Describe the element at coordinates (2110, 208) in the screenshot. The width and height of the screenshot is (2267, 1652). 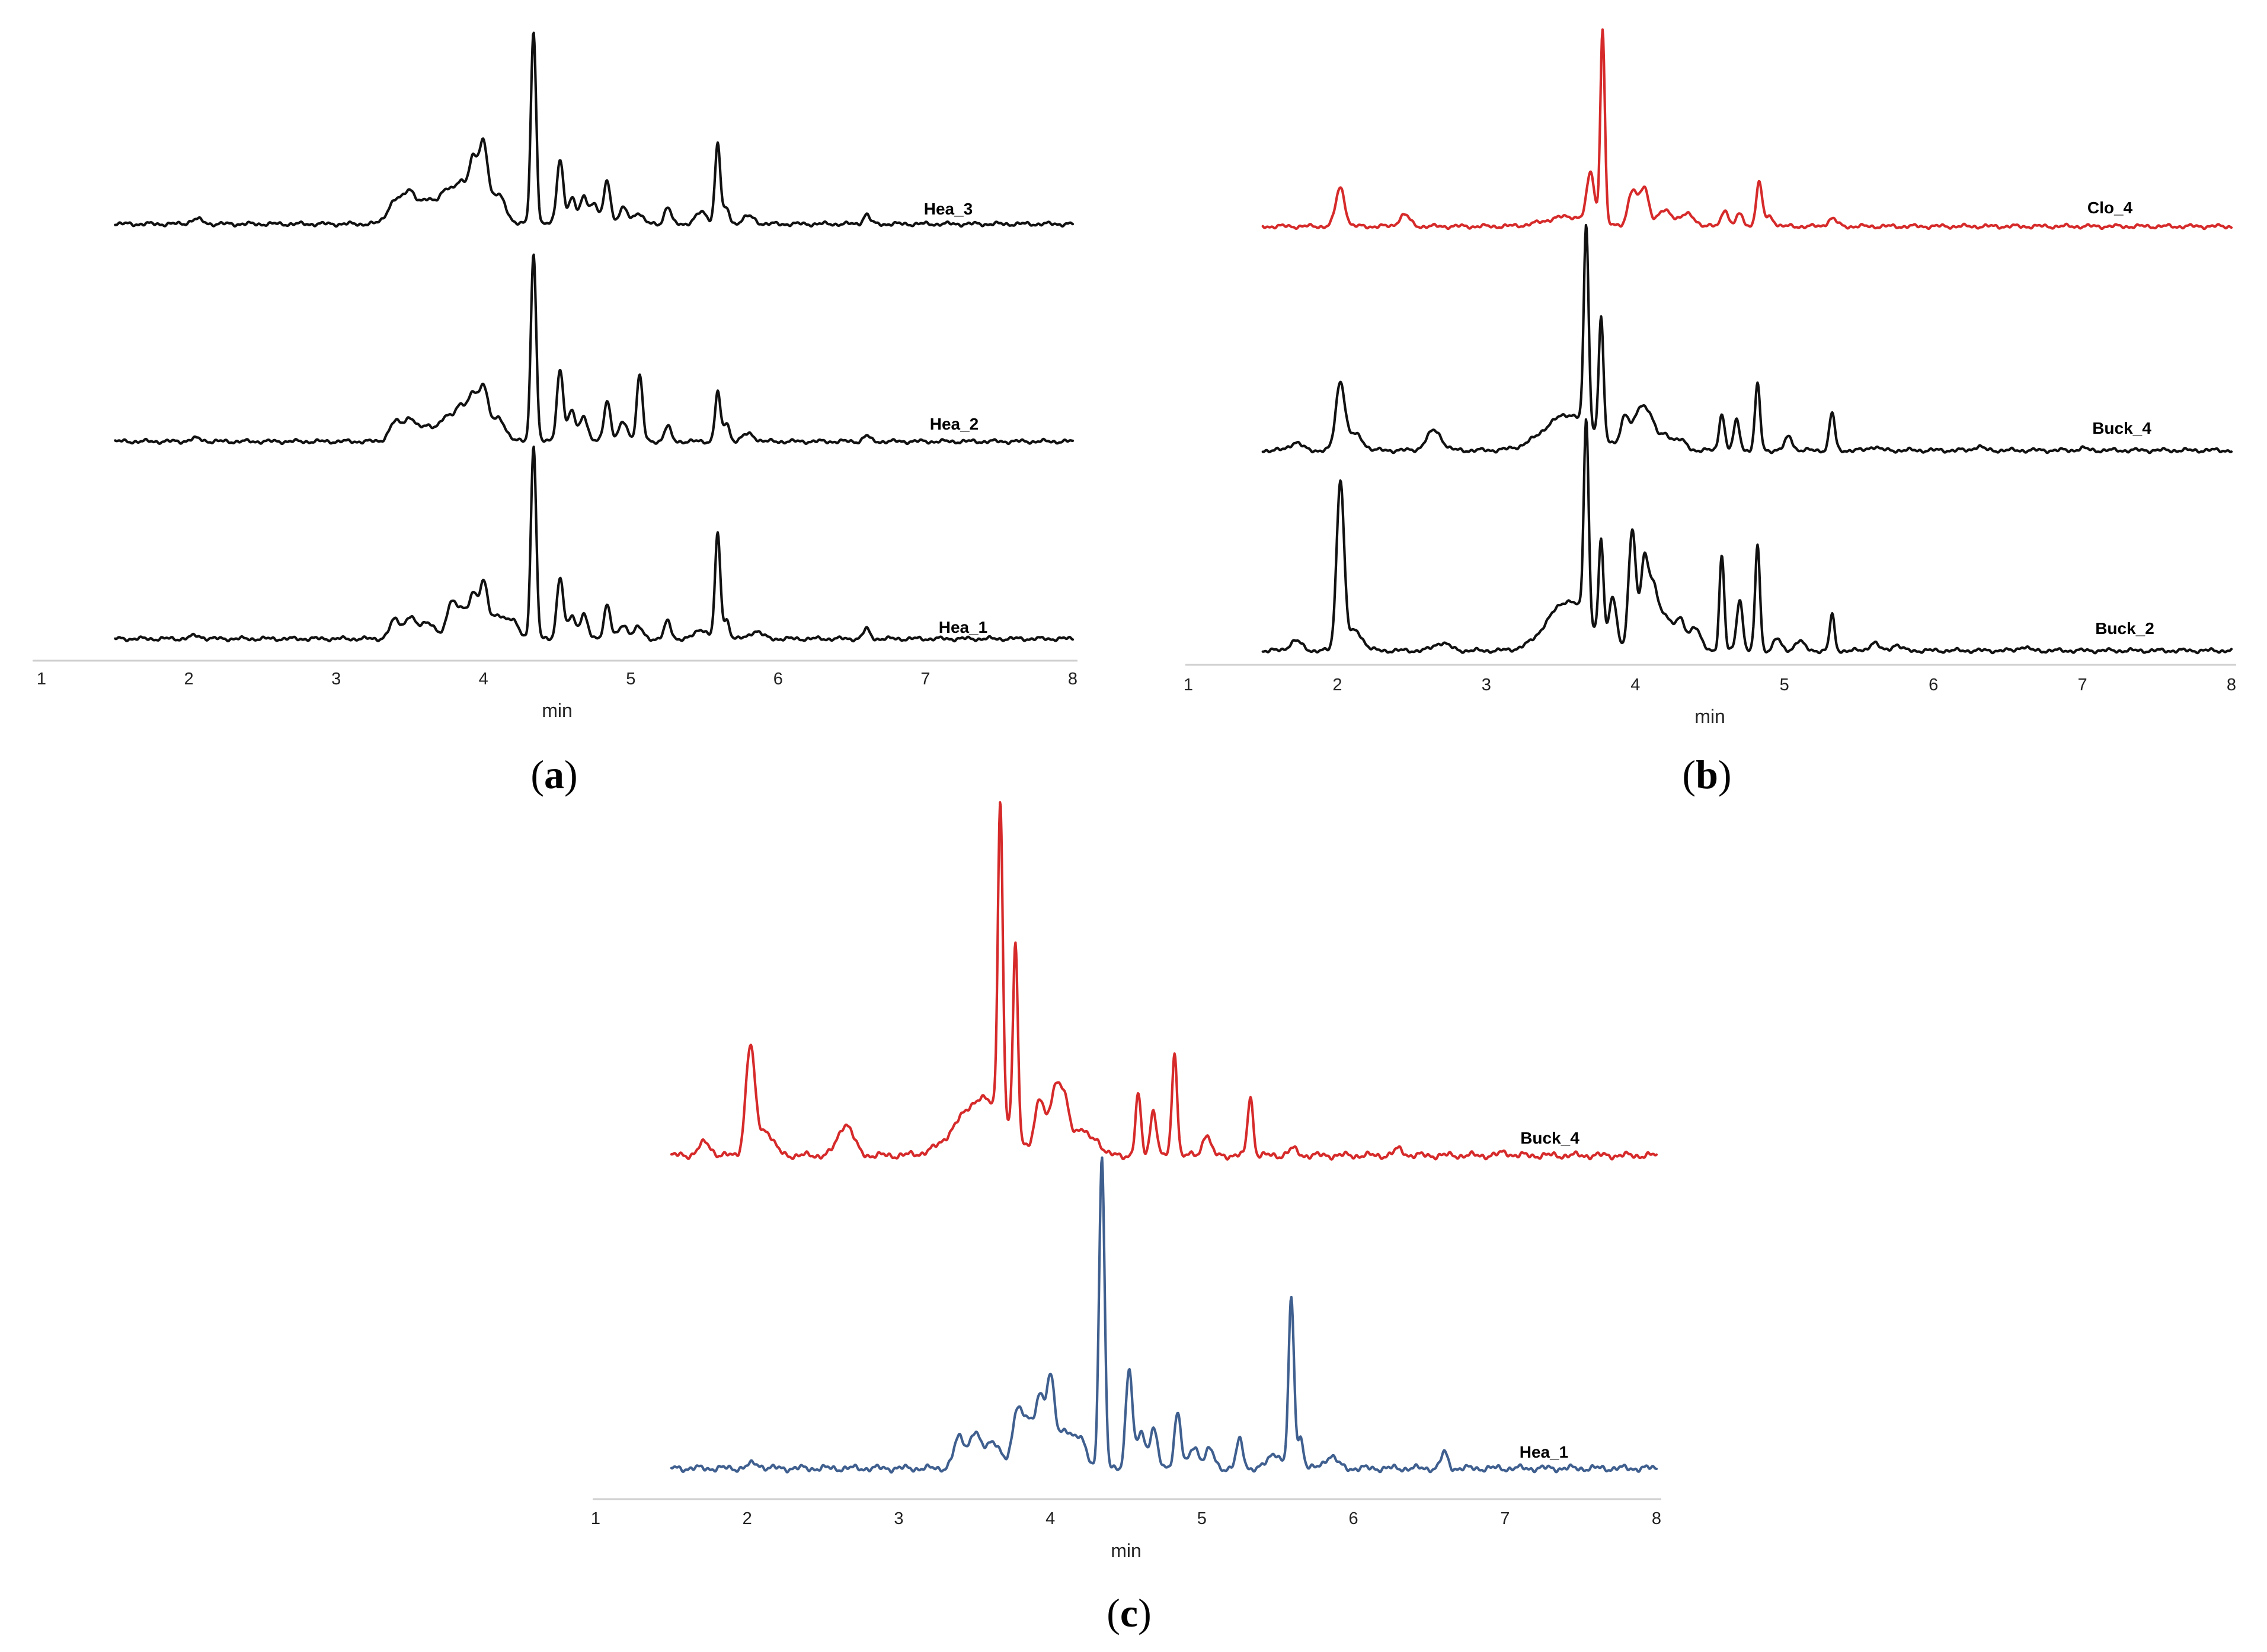
I see `series-label: Clo_4` at that location.